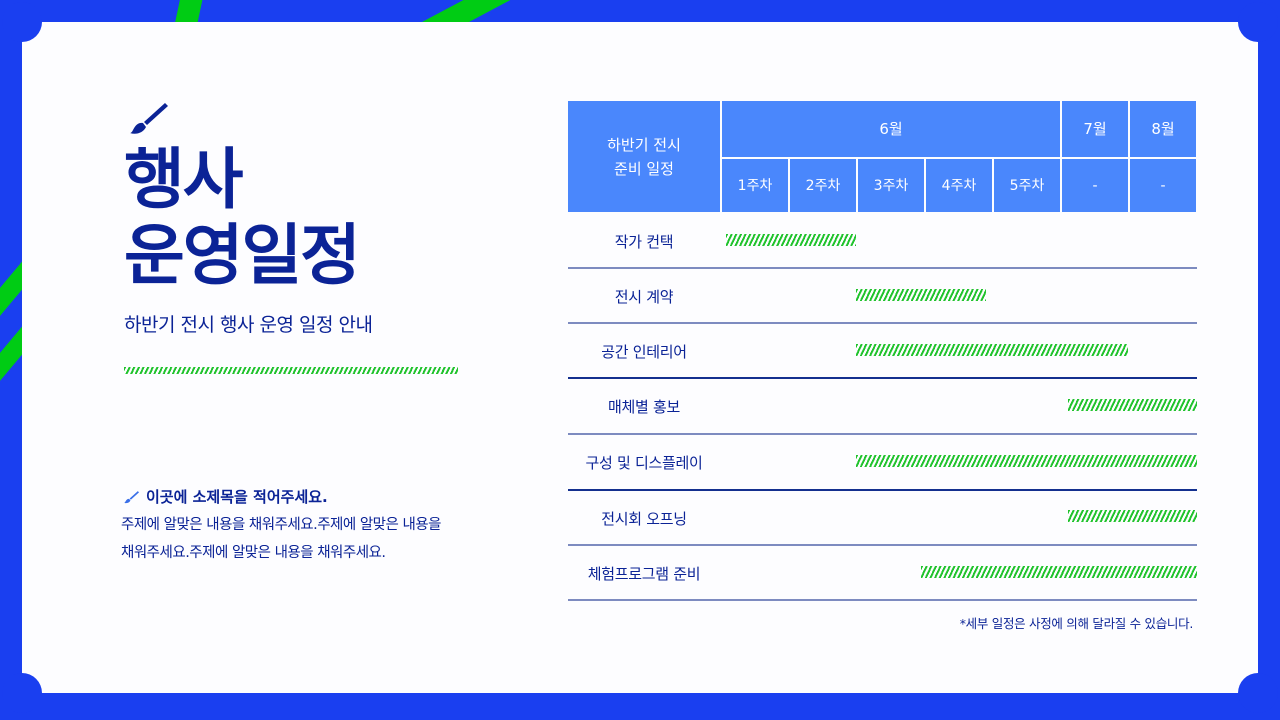 The height and width of the screenshot is (720, 1280). Describe the element at coordinates (291, 370) in the screenshot. I see `hatched-divider` at that location.